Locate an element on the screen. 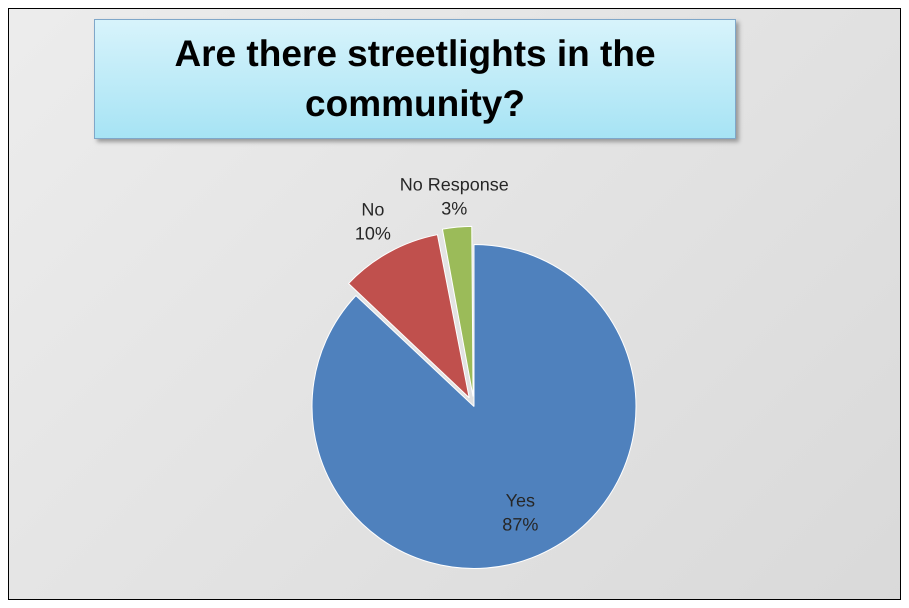  data-label: 10% is located at coordinates (372, 233).